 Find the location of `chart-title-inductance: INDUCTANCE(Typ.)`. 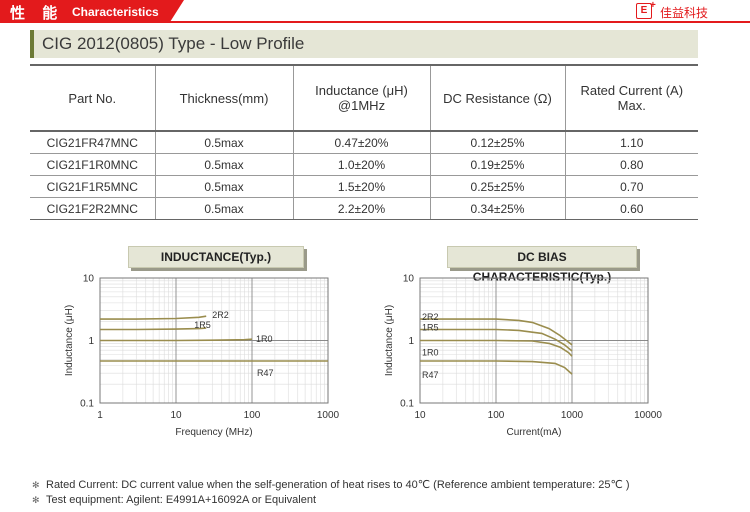

chart-title-inductance: INDUCTANCE(Typ.) is located at coordinates (216, 257).